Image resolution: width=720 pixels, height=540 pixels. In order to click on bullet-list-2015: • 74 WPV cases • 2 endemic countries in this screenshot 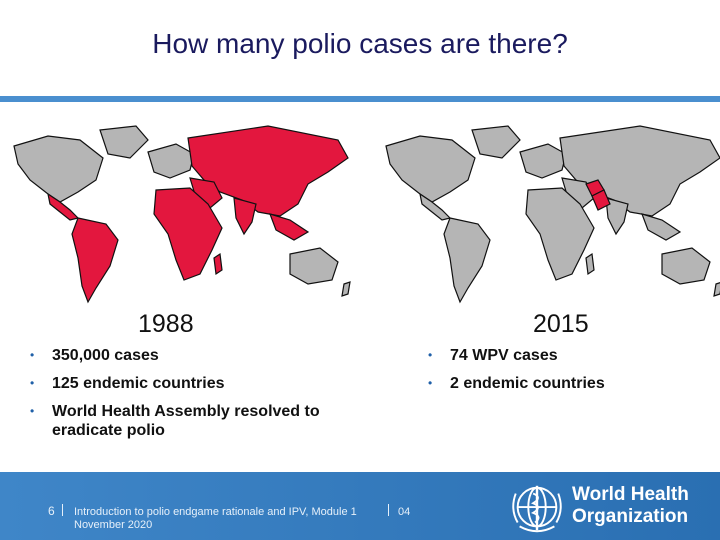, I will do `click(568, 374)`.